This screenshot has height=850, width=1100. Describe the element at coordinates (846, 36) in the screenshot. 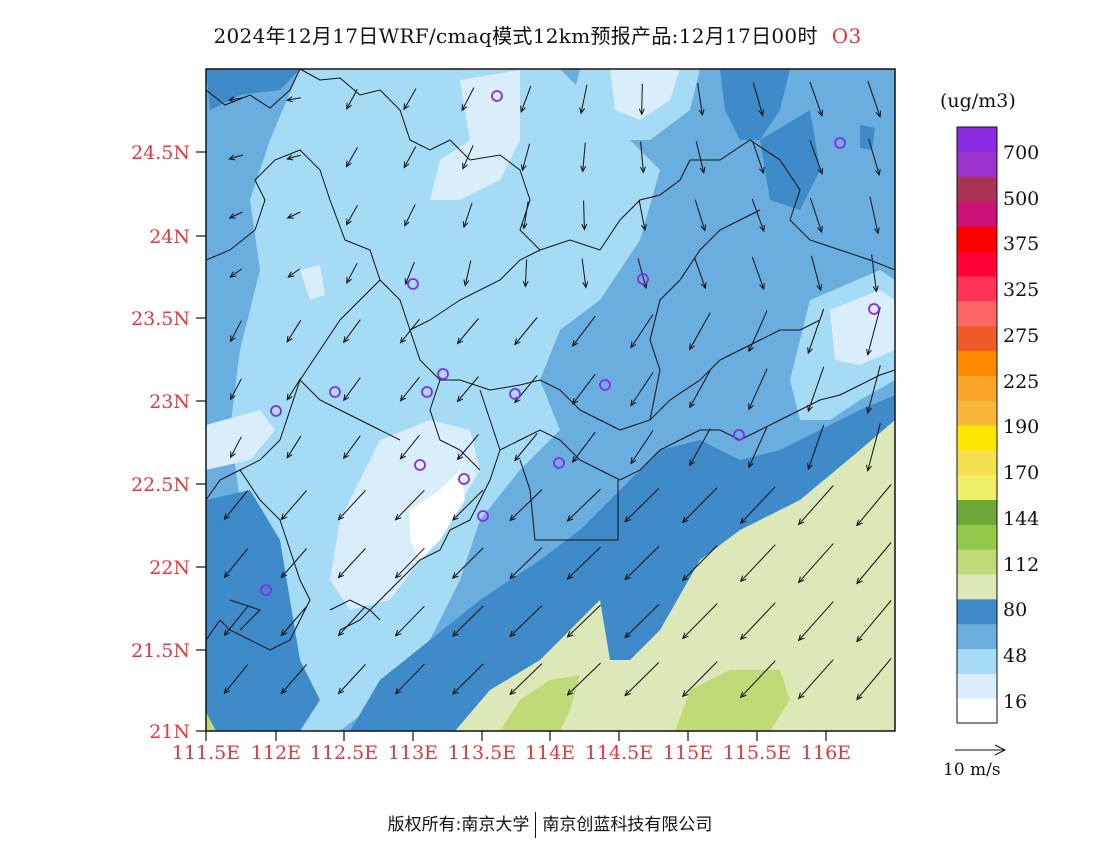

I see `species-label: O3` at that location.